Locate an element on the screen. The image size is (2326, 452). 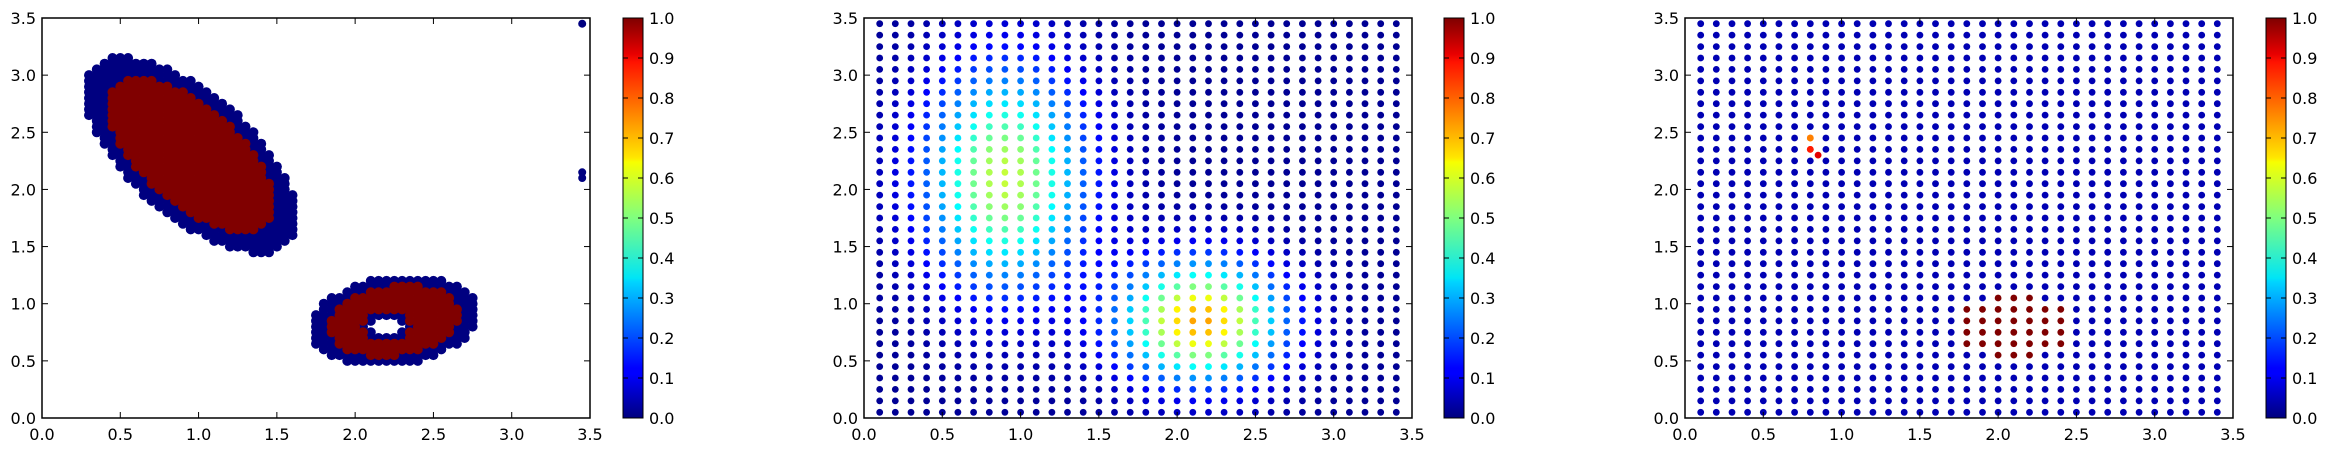
colorbar-tick-label: 0.3 is located at coordinates (1482, 298).